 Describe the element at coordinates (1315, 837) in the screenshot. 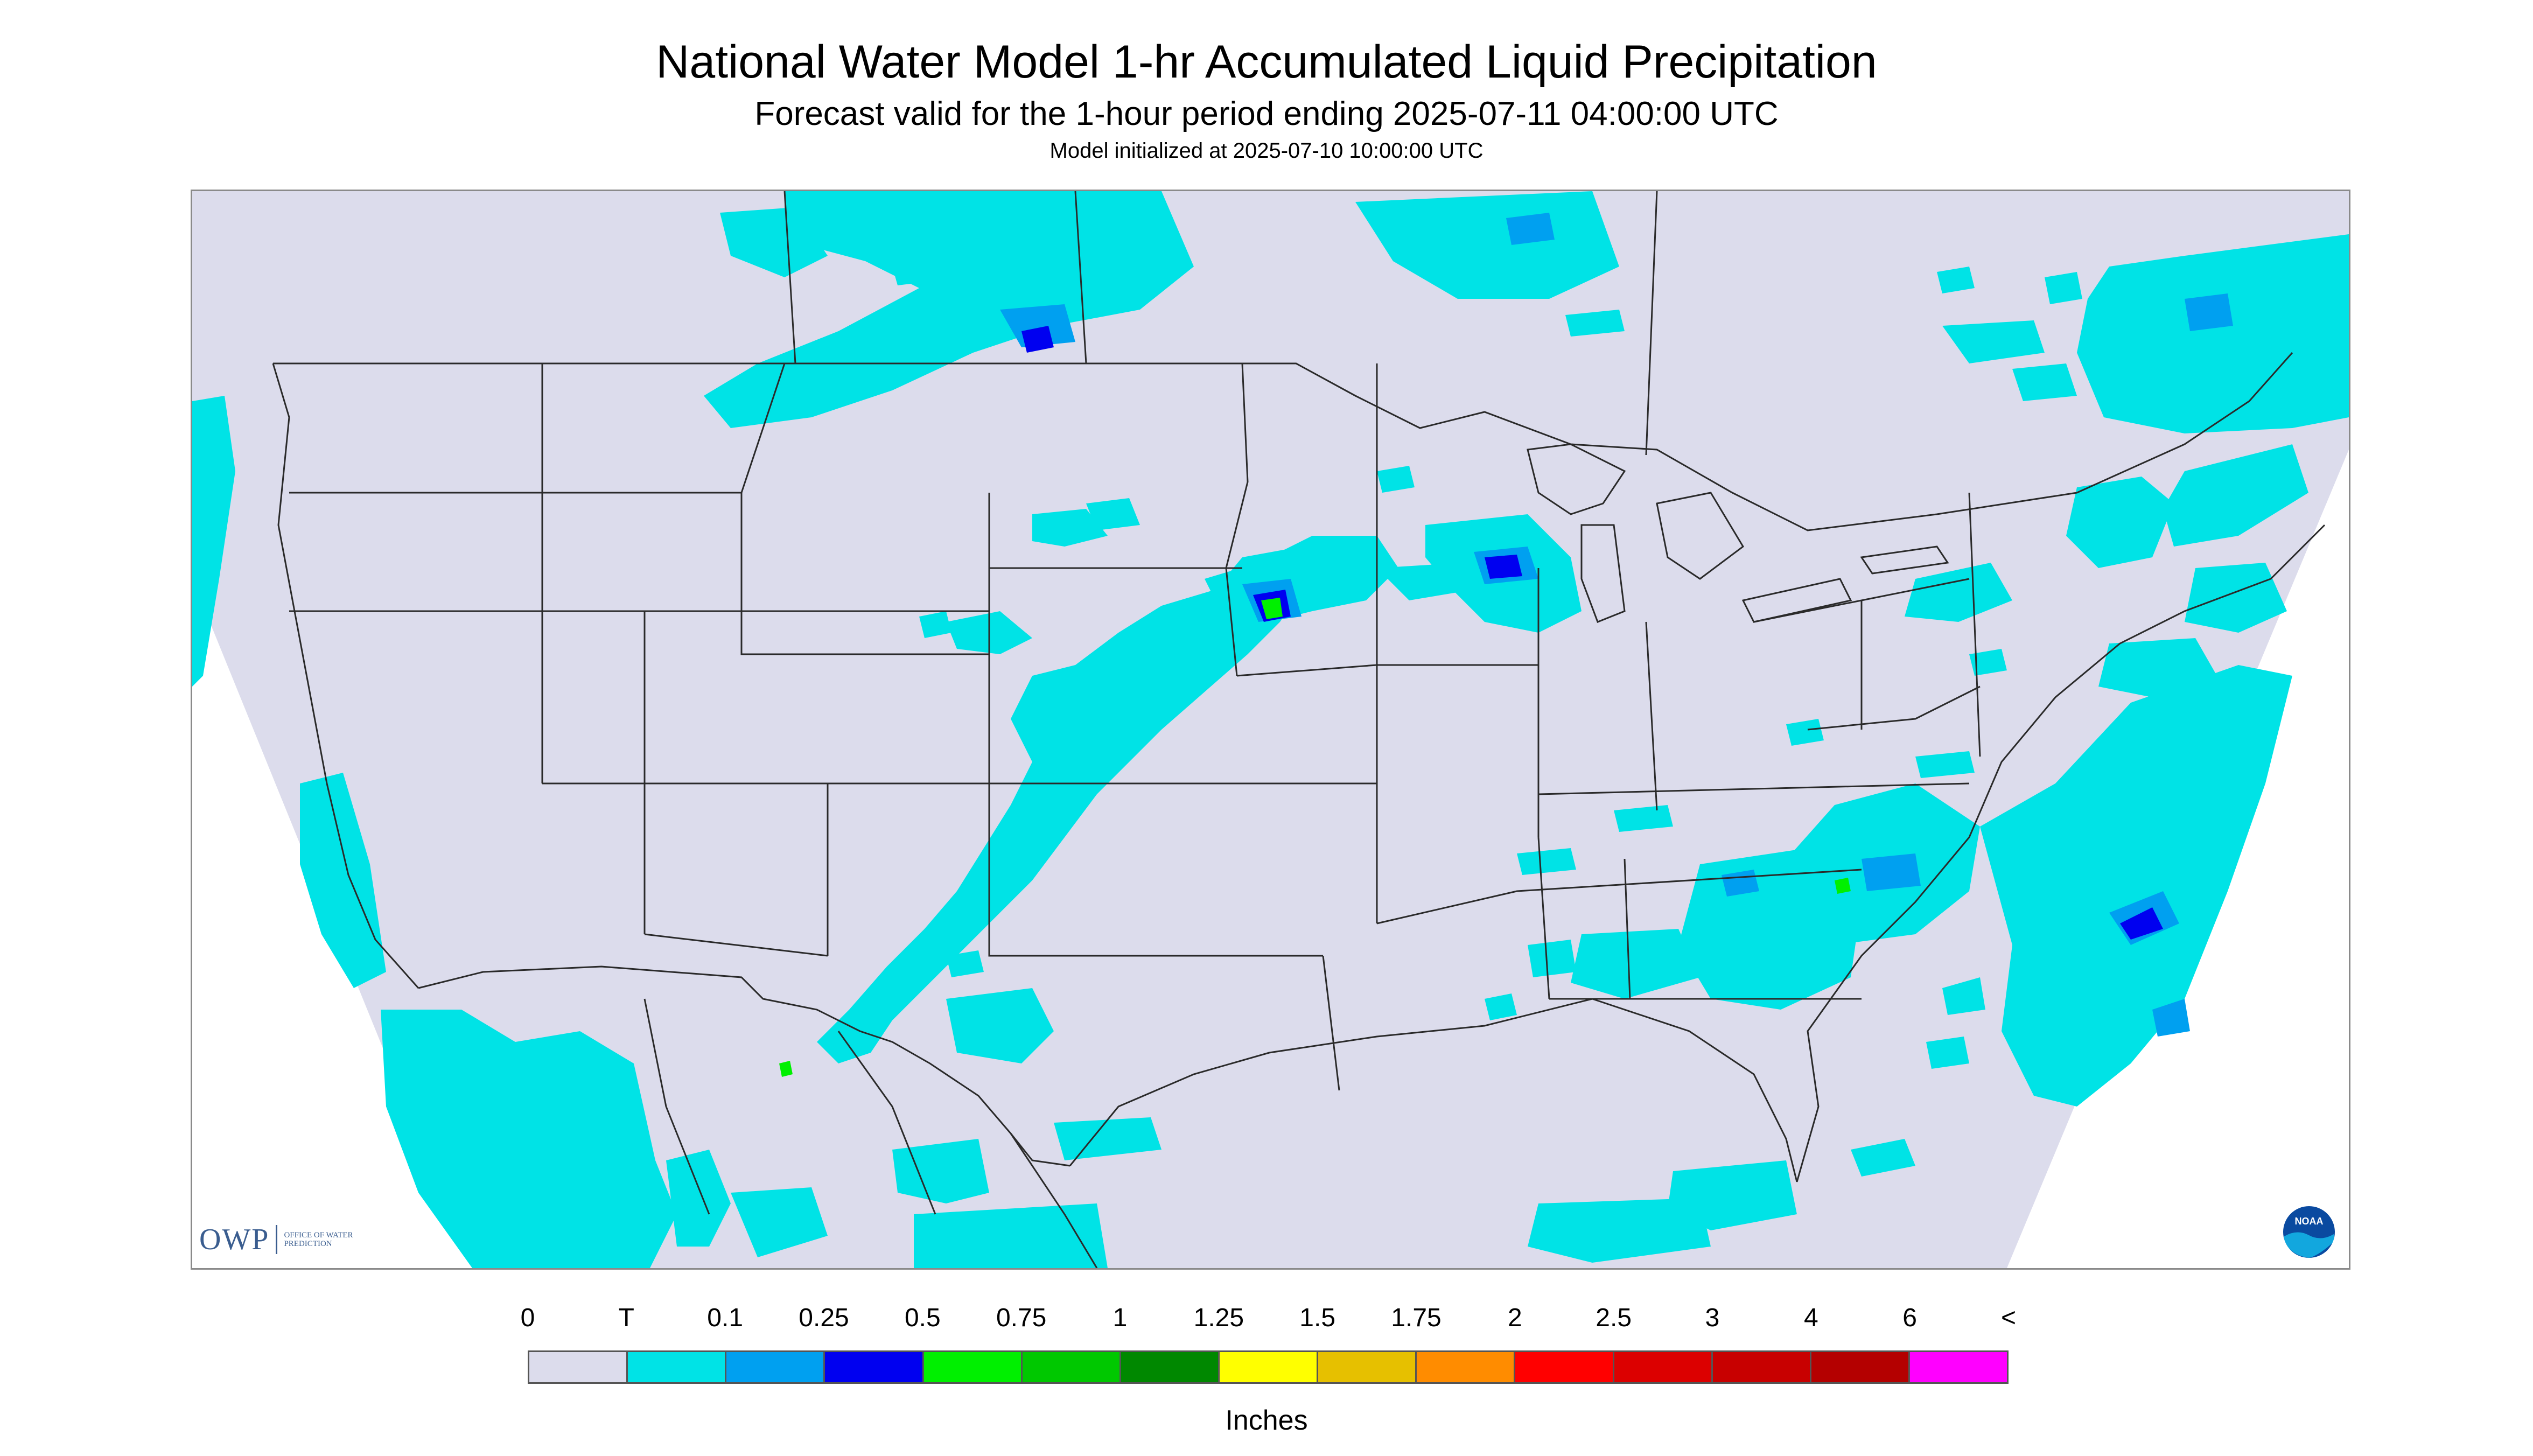

I see `precip-green-areas` at that location.